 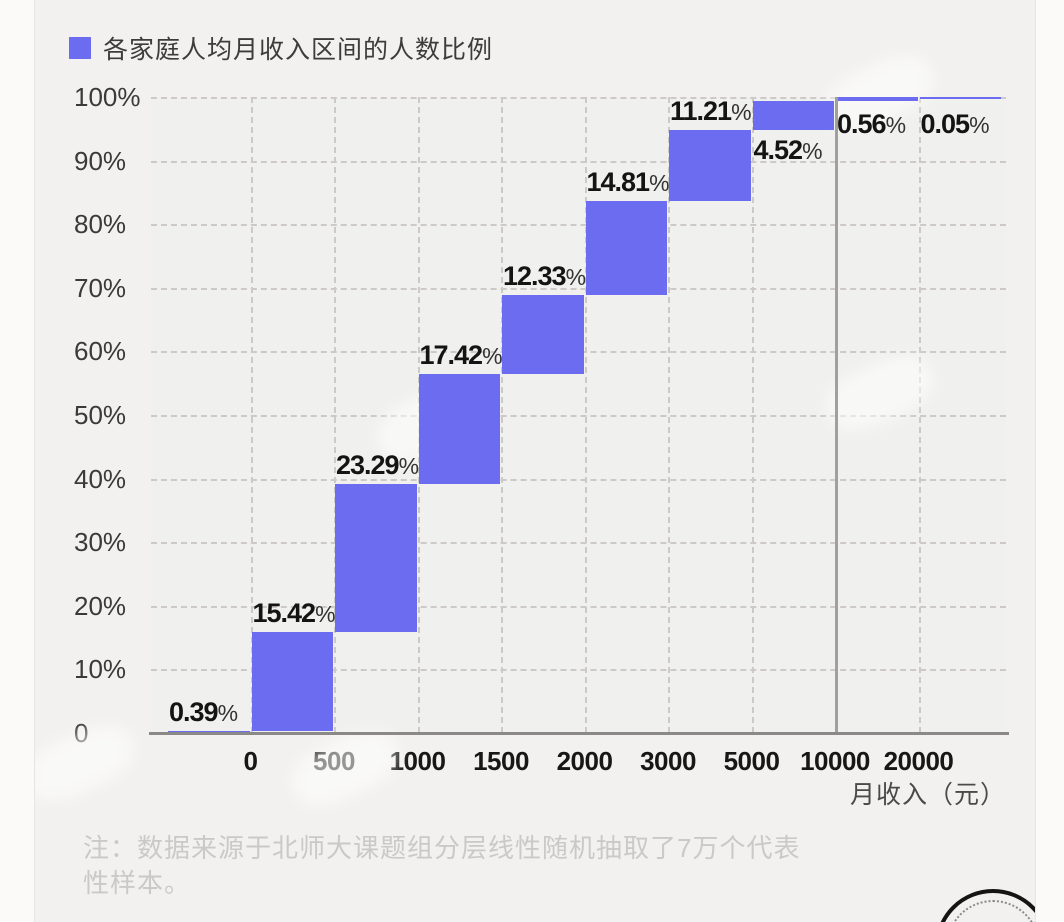 What do you see at coordinates (376, 558) in the screenshot?
I see `bar-segment-500–1000` at bounding box center [376, 558].